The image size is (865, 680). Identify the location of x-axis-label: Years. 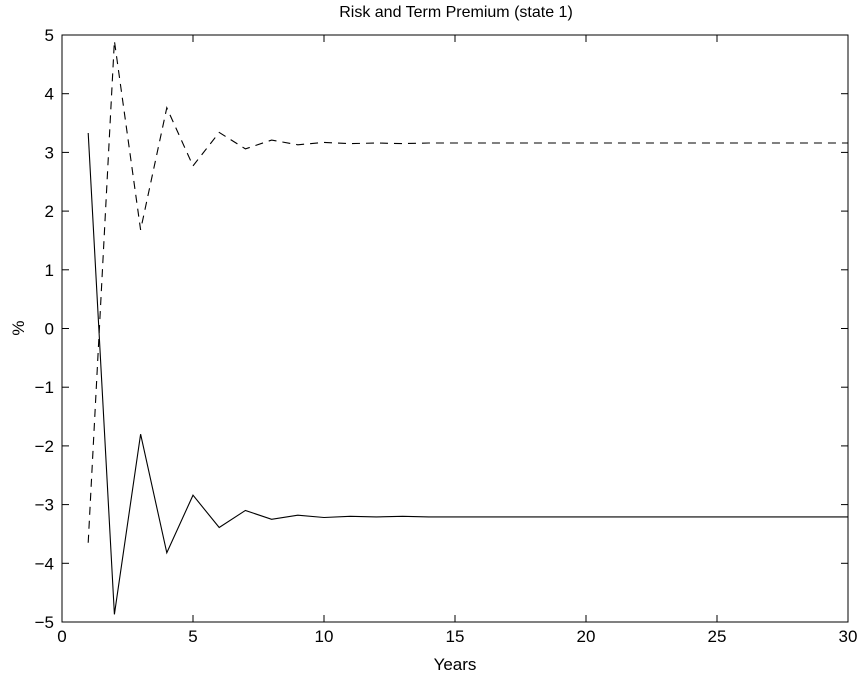
(455, 664).